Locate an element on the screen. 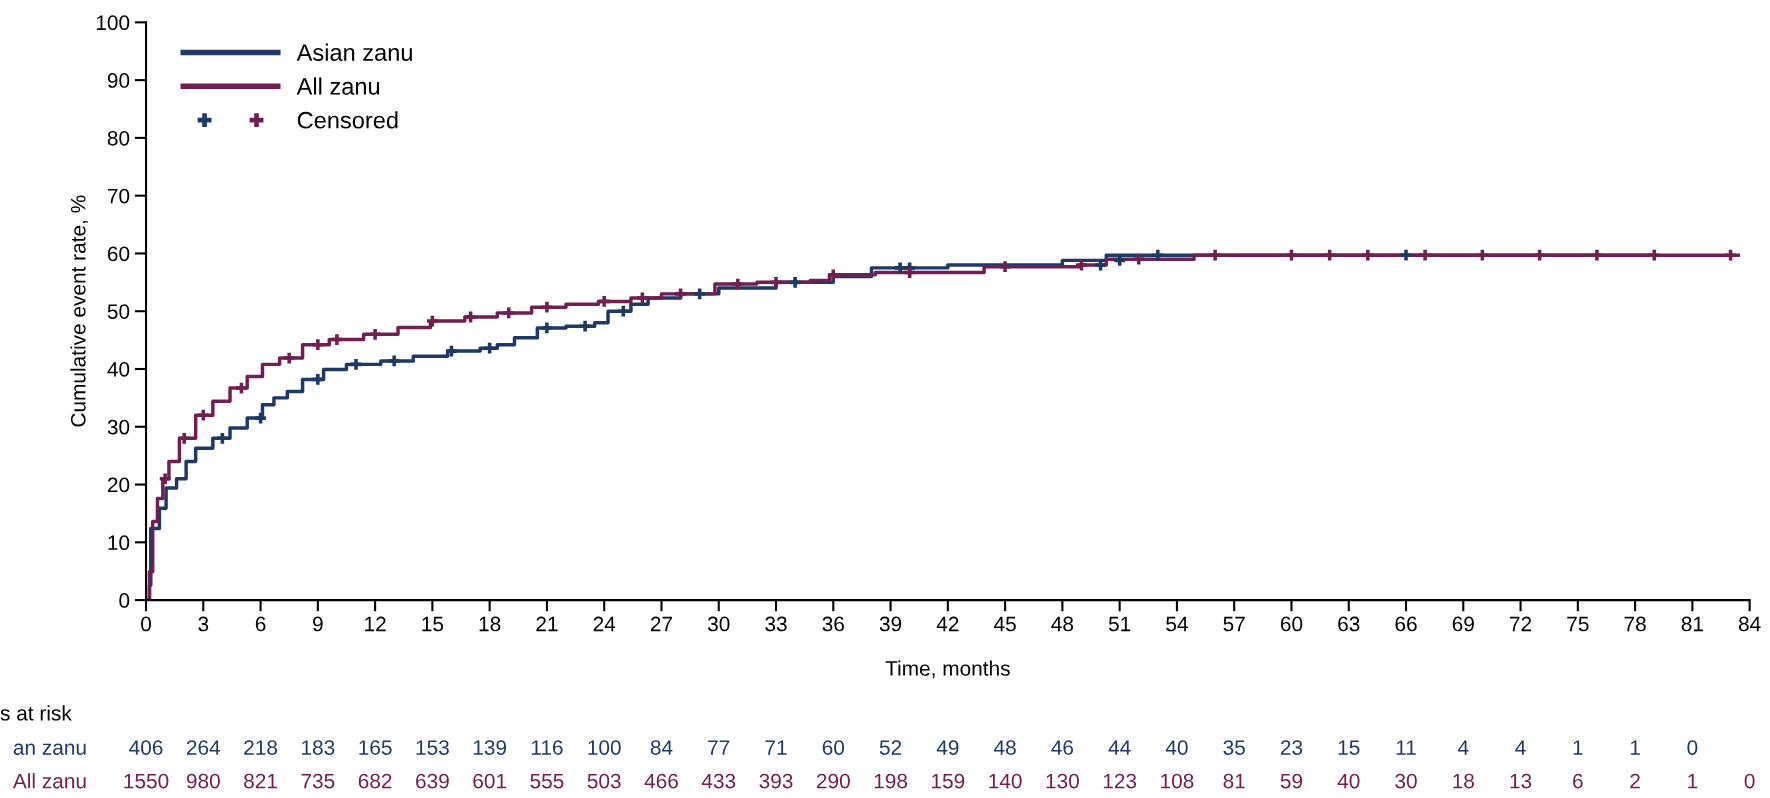 This screenshot has height=798, width=1770. text: 116 is located at coordinates (547, 747).